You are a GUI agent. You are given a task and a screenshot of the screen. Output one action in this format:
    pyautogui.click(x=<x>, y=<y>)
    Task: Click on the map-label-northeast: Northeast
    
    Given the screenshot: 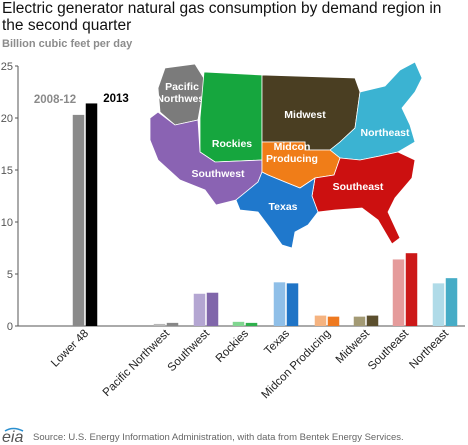 What is the action you would take?
    pyautogui.click(x=385, y=133)
    